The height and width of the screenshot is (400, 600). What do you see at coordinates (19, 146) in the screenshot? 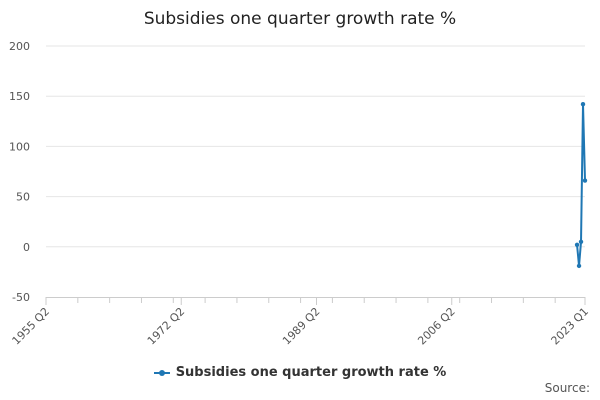
I see `y-tick-label: 100` at bounding box center [19, 146].